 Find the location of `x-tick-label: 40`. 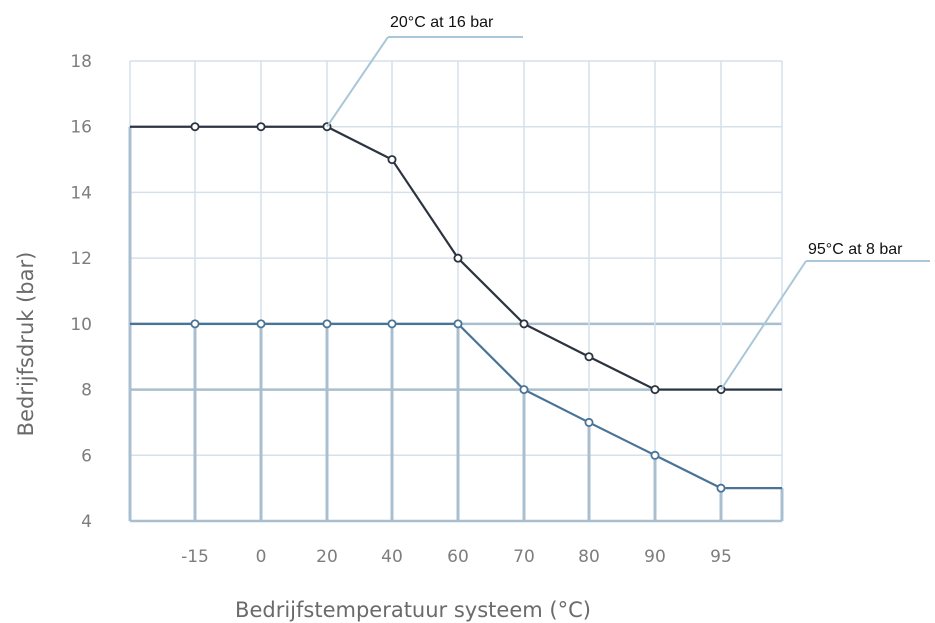

x-tick-label: 40 is located at coordinates (392, 557).